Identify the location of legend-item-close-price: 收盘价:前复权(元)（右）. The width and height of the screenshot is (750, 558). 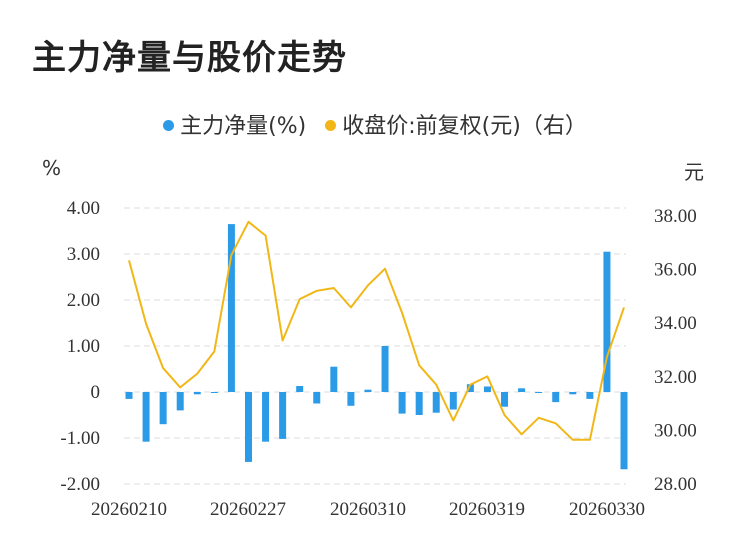
(456, 124).